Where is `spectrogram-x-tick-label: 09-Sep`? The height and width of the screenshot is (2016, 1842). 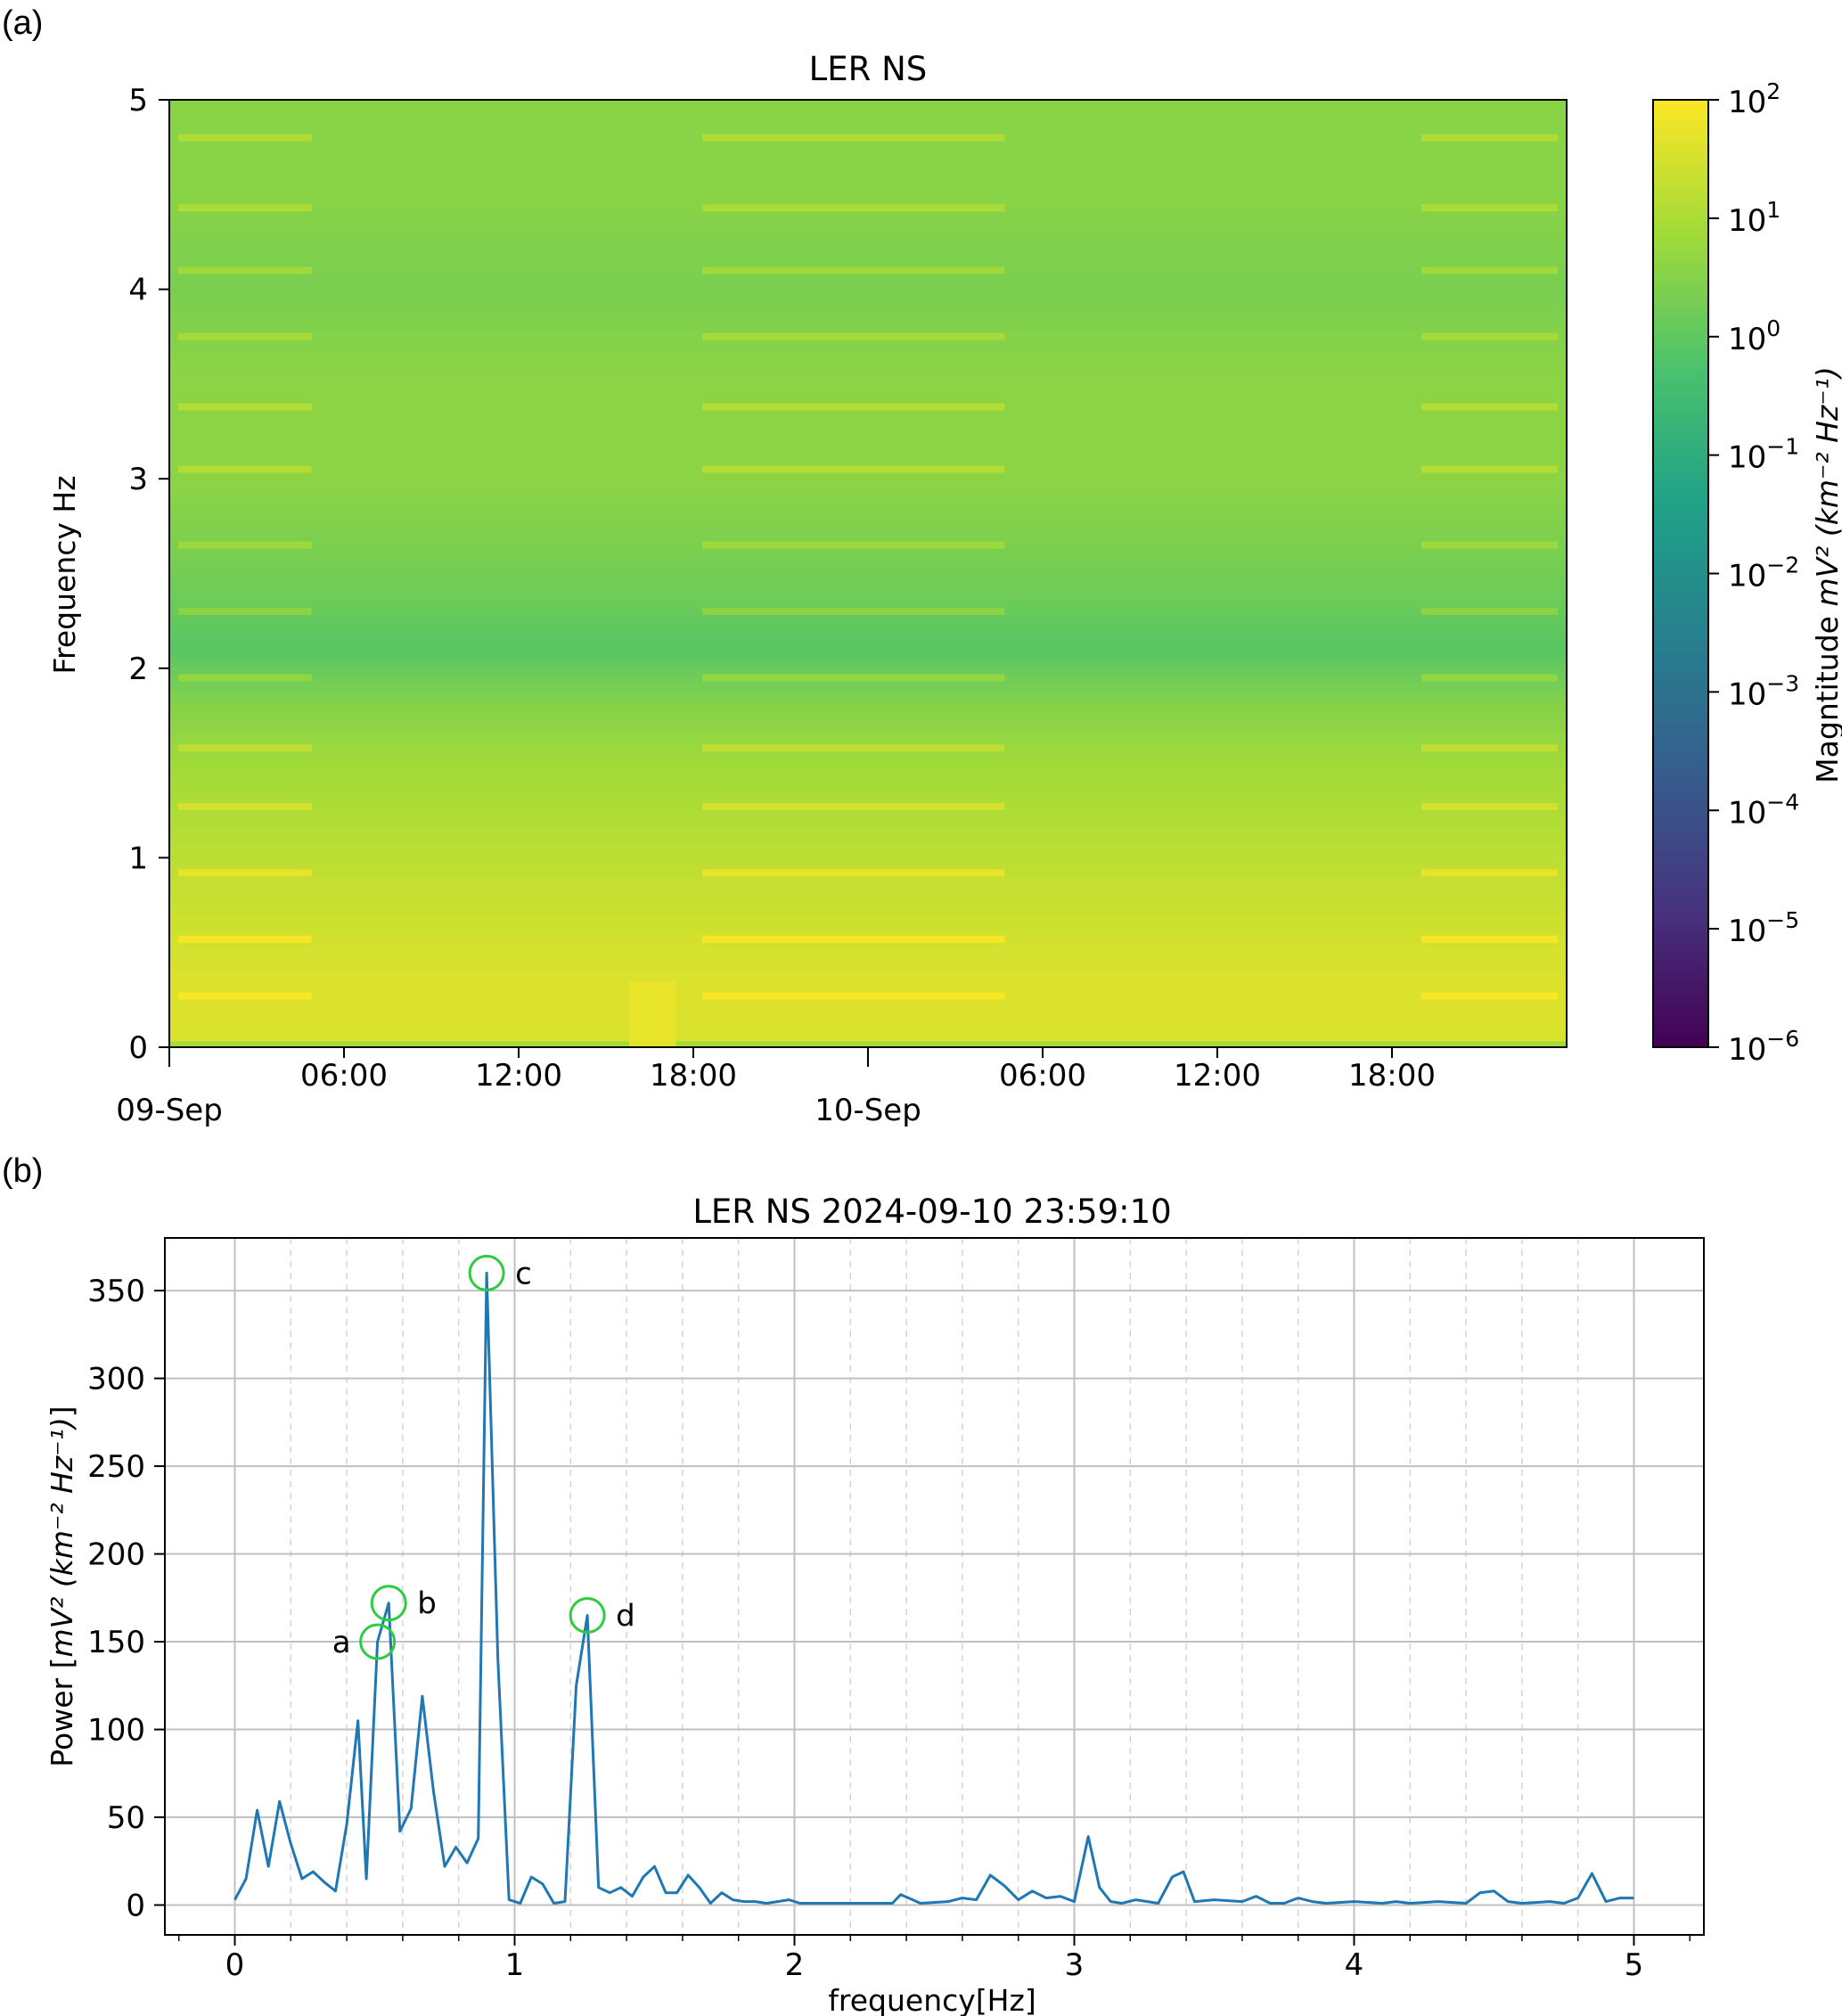 spectrogram-x-tick-label: 09-Sep is located at coordinates (169, 1111).